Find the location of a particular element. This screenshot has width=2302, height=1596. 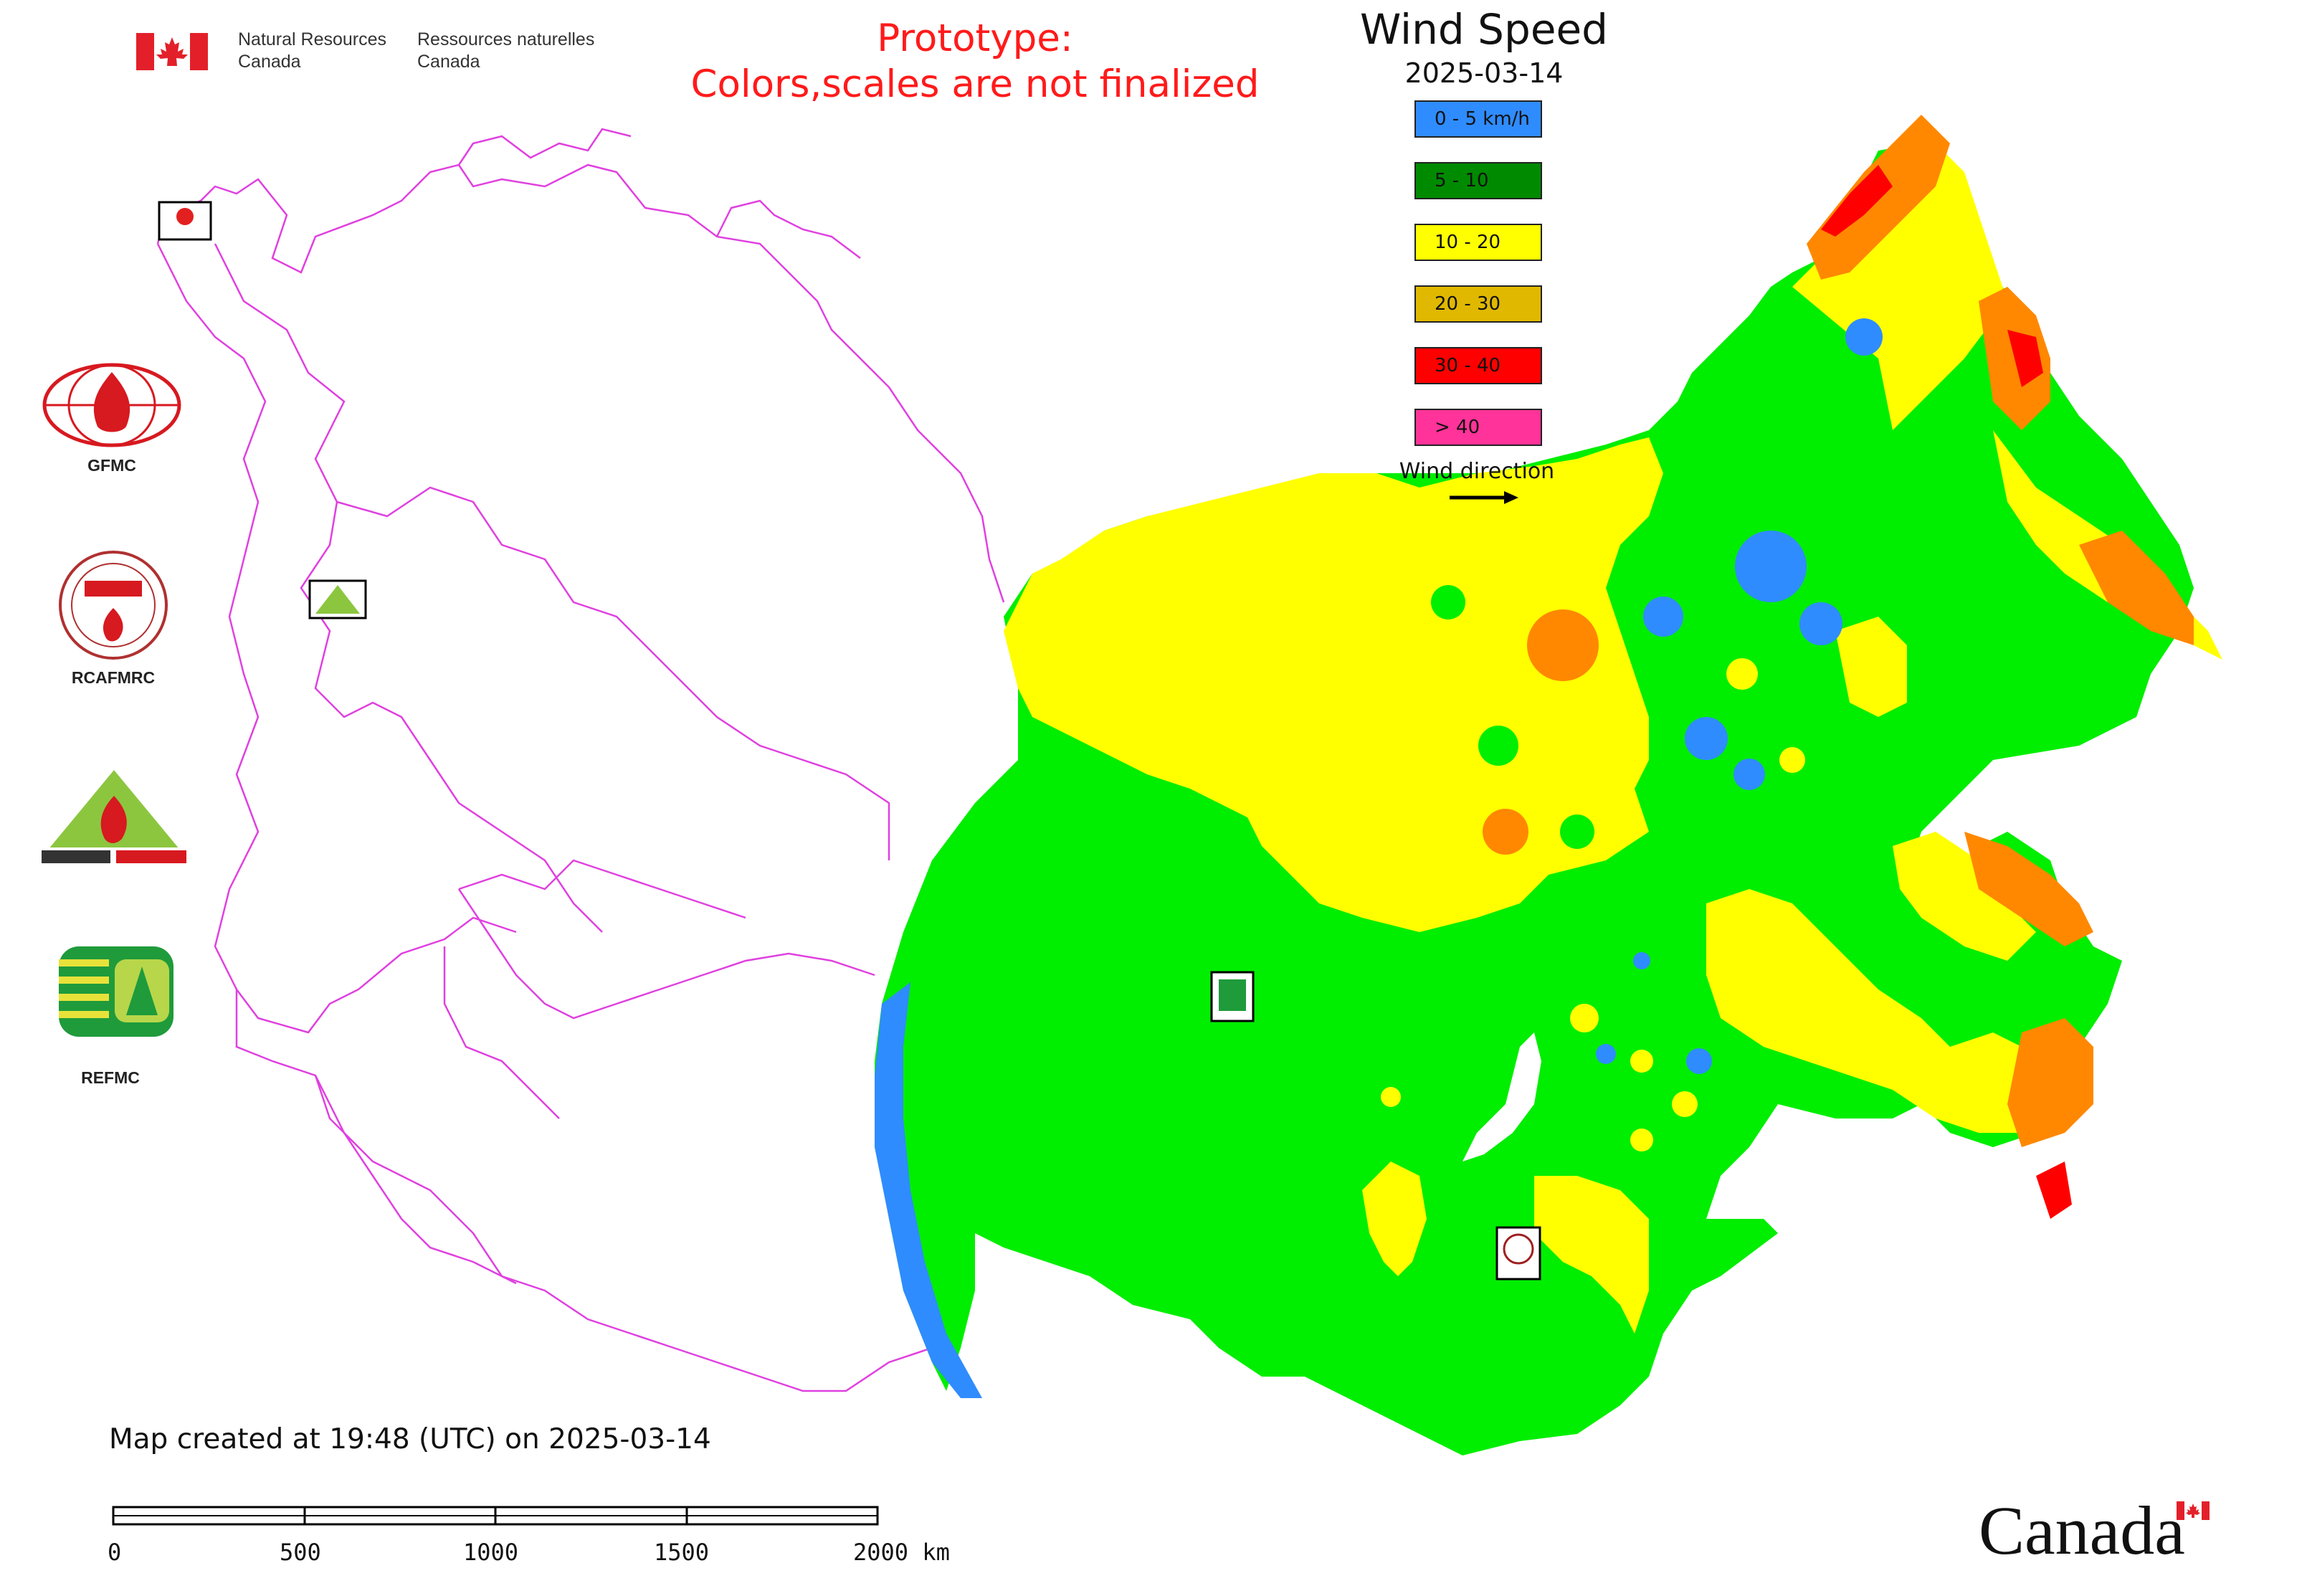

legend-label: 0 - 5 km/h is located at coordinates (1483, 119).